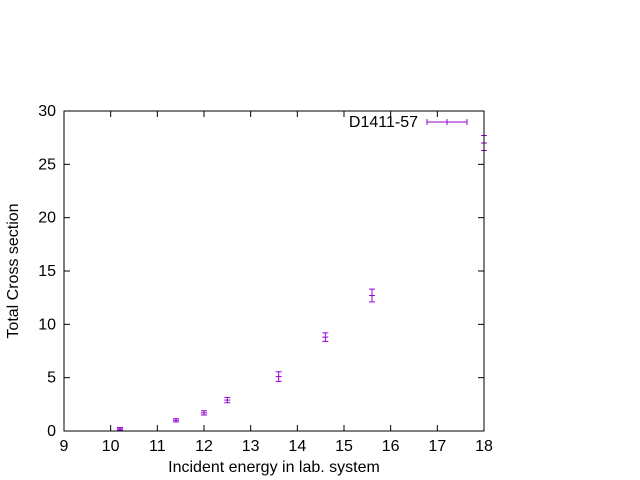 Image resolution: width=640 pixels, height=480 pixels. Describe the element at coordinates (383, 122) in the screenshot. I see `legend-label: D1411-57` at that location.